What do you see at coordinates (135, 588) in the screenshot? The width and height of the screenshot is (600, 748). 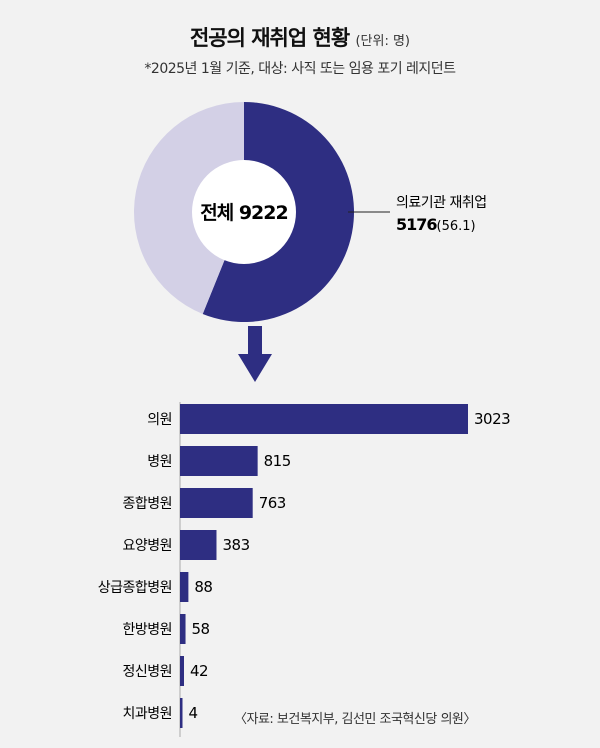 I see `bar-category-label: 상급종합병원` at bounding box center [135, 588].